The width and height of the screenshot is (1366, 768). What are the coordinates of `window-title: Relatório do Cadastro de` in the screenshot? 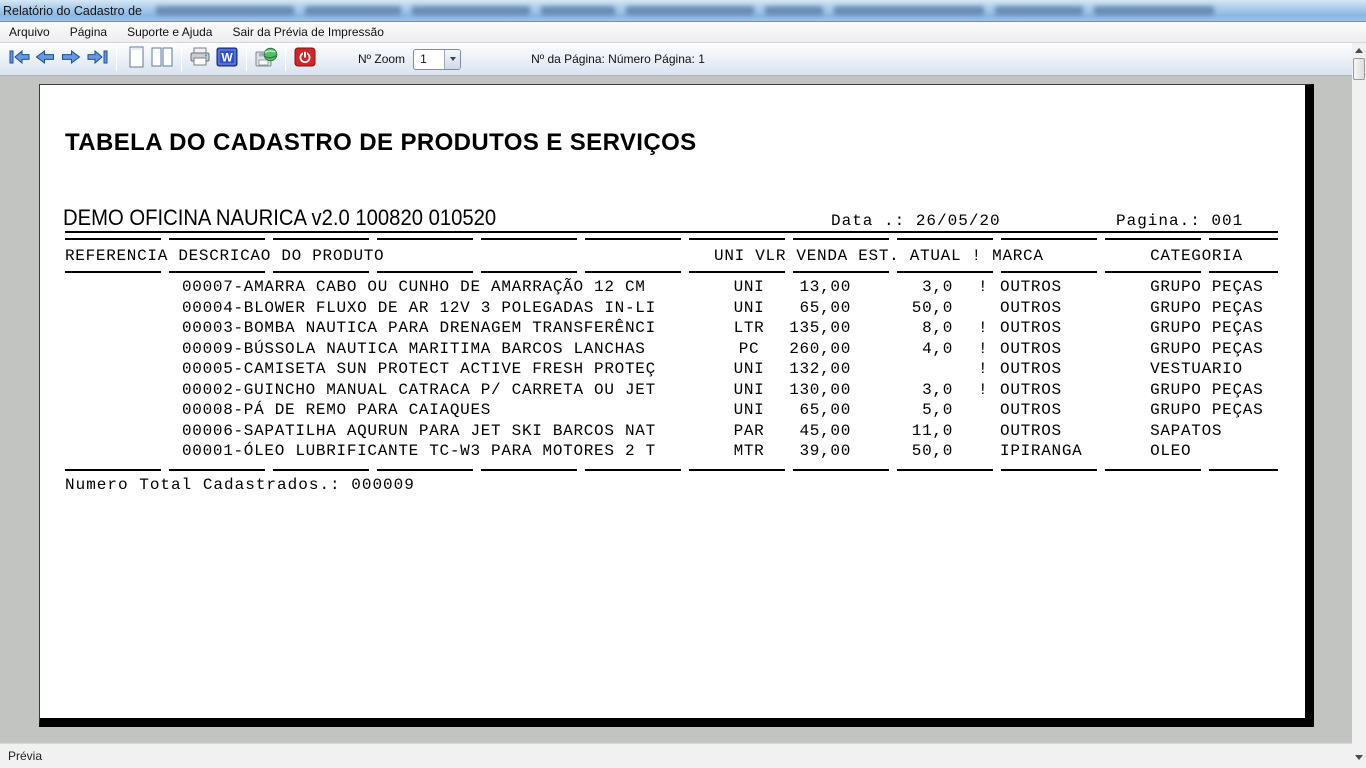 It's located at (72, 10).